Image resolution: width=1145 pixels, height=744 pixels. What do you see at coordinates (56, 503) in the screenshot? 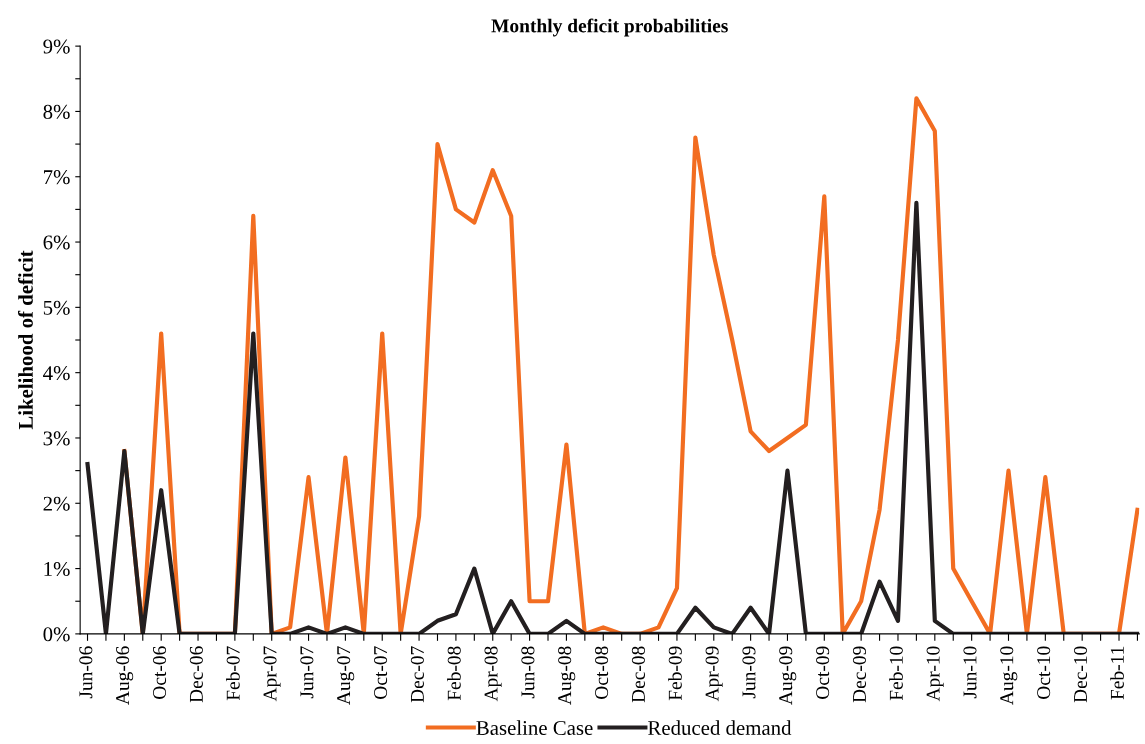
I see `y-tick-label: 2%` at bounding box center [56, 503].